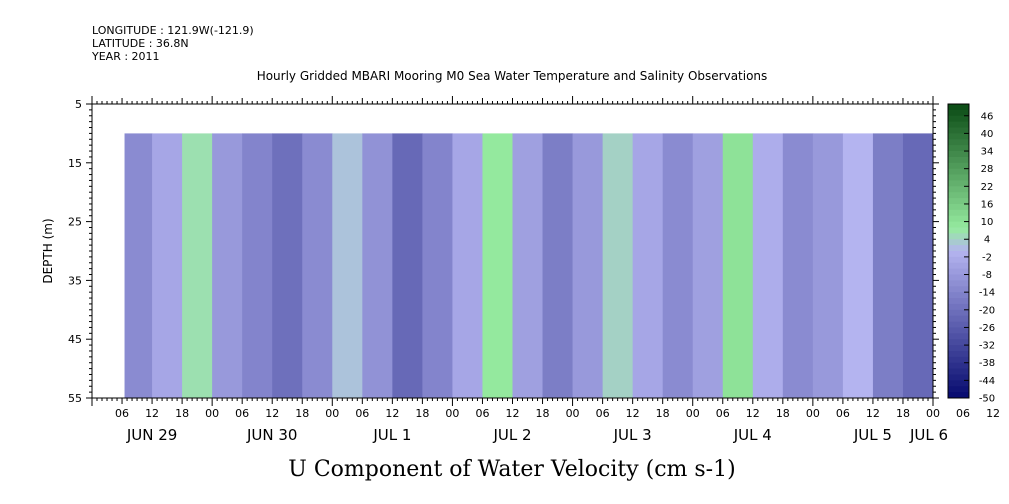 This screenshot has width=1009, height=504. I want to click on x-day-label: JUN 29, so click(151, 435).